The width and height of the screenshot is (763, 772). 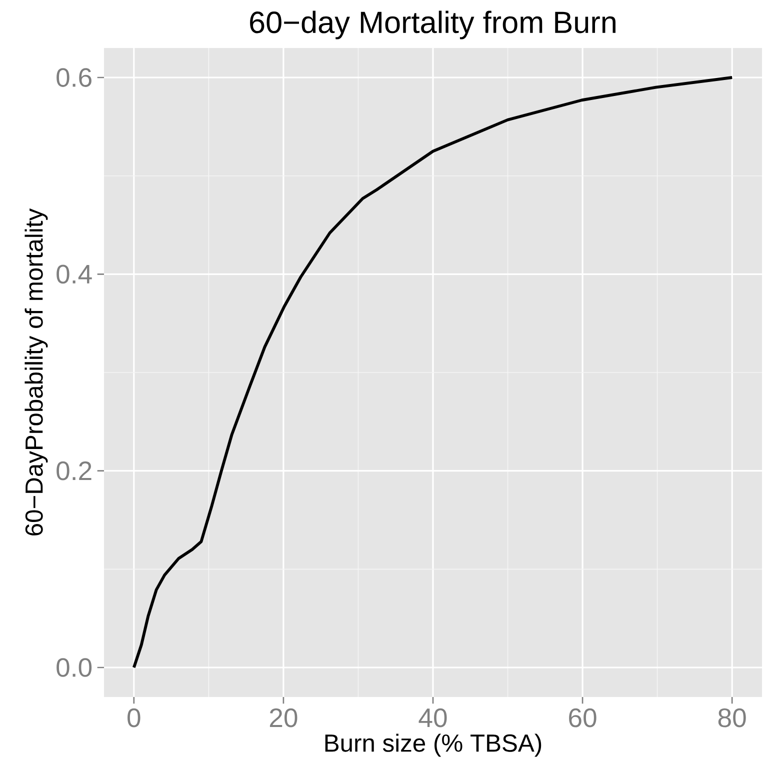 I want to click on x-tick-label: 80, so click(x=732, y=718).